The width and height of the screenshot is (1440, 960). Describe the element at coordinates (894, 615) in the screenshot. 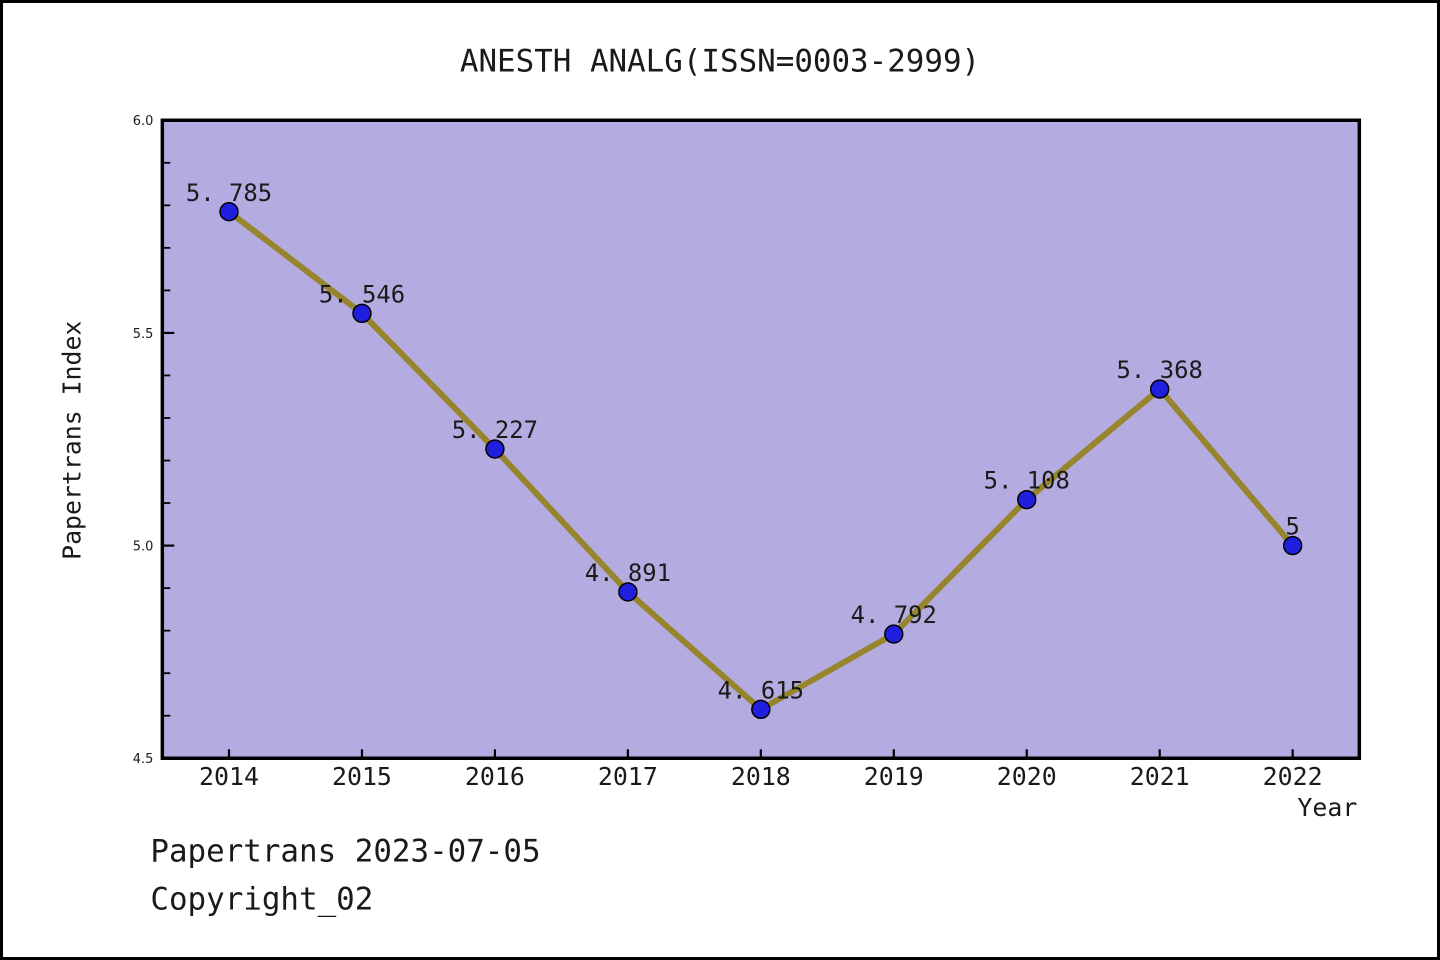

I see `data-point-label: 4. 792` at that location.